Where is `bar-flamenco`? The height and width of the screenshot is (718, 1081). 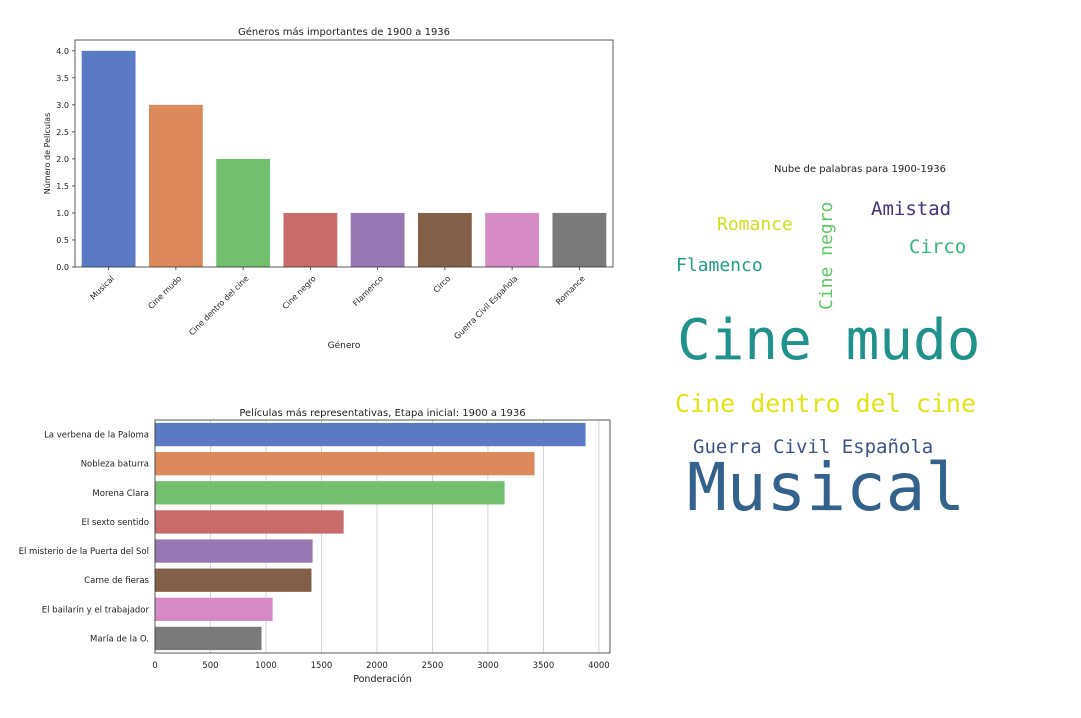 bar-flamenco is located at coordinates (377, 239).